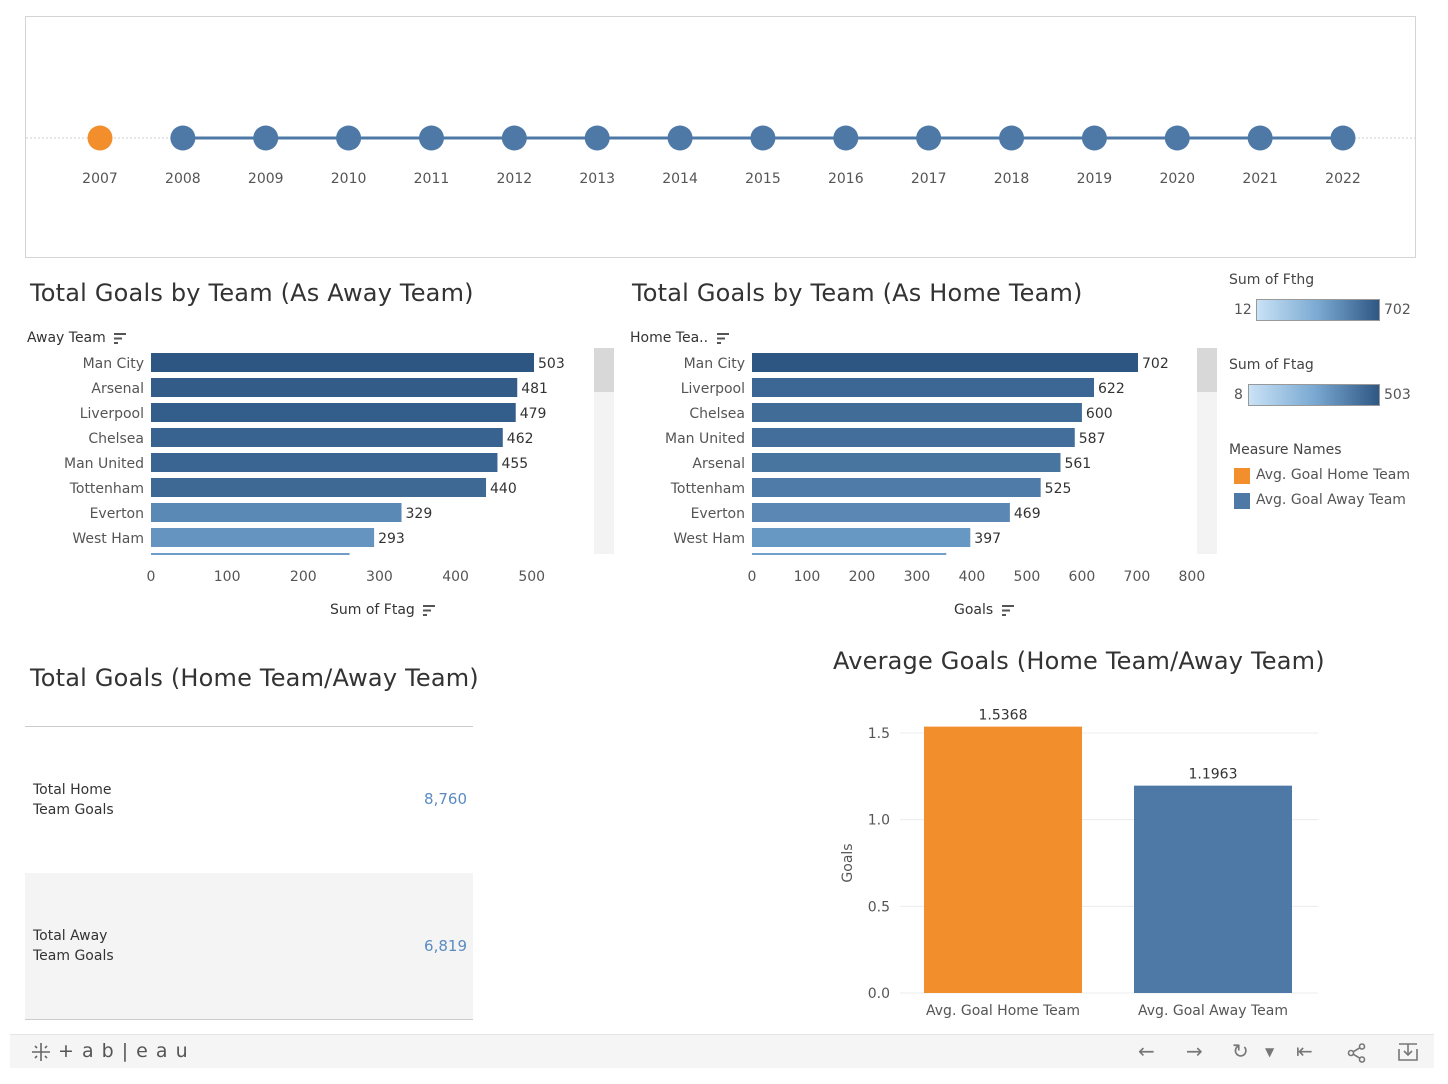 The image size is (1448, 1084). I want to click on away-scrollbar-thumb, so click(604, 370).